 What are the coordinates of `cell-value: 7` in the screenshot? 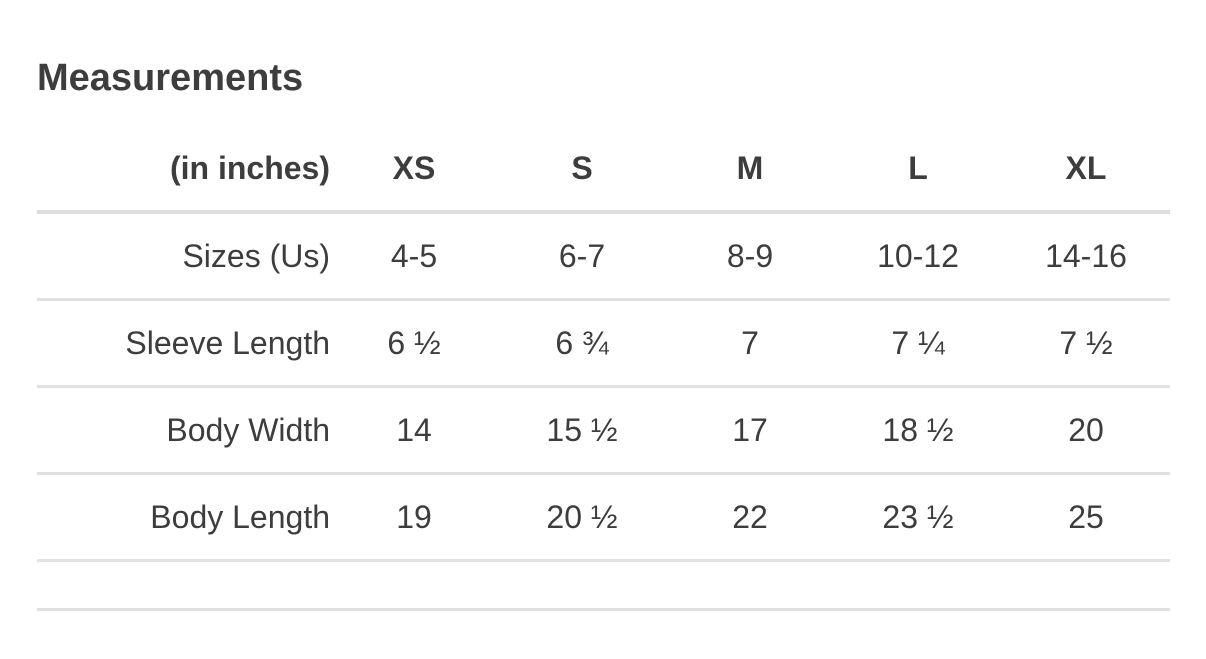 It's located at (750, 343).